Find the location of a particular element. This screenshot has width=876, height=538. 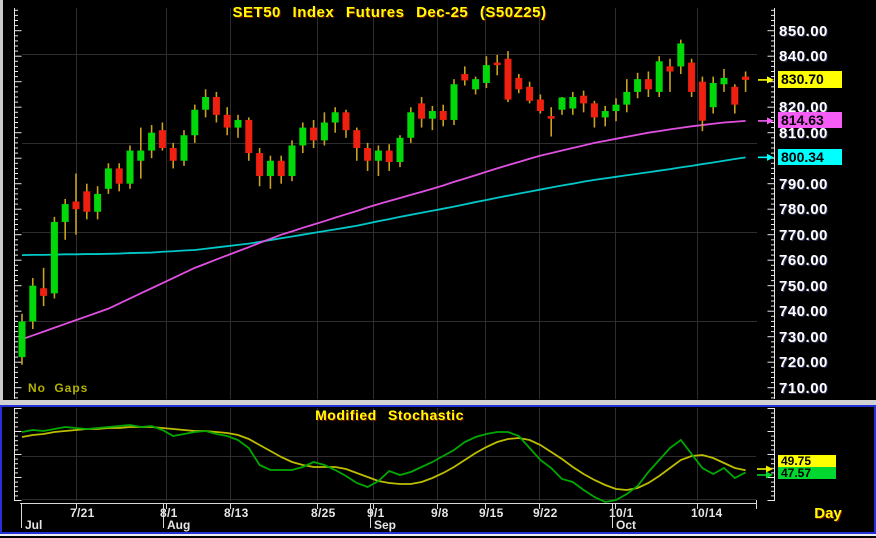

price-axis-label: 810.00 is located at coordinates (803, 133).